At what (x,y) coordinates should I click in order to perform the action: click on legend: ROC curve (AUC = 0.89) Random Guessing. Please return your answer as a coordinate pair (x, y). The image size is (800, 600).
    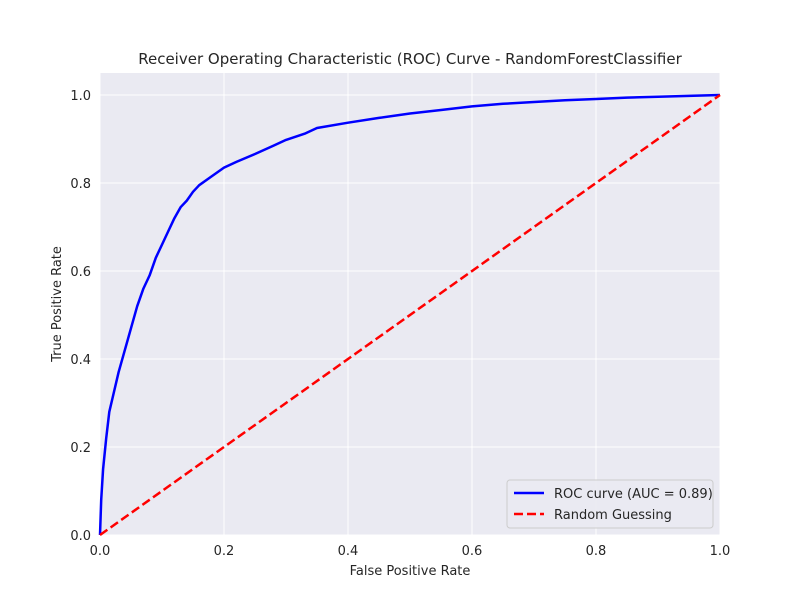
    Looking at the image, I should click on (610, 504).